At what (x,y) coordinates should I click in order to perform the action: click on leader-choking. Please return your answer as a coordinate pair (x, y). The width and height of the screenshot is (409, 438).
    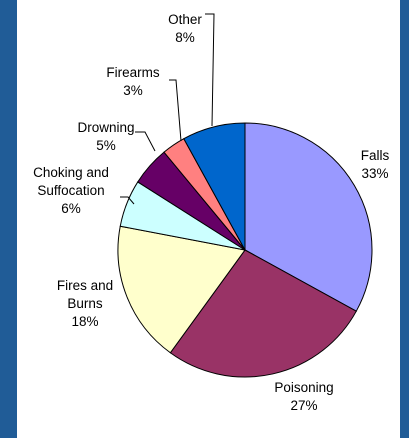
    Looking at the image, I should click on (127, 200).